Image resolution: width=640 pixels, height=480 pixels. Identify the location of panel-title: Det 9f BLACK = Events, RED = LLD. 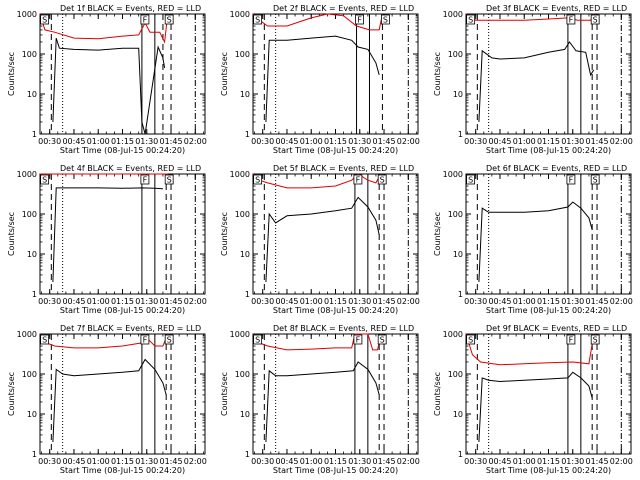
(556, 328).